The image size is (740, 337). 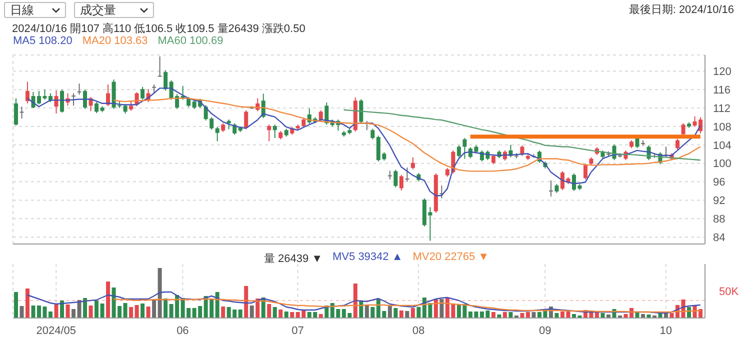 I want to click on text: MV5 39342 ▲, so click(x=367, y=258).